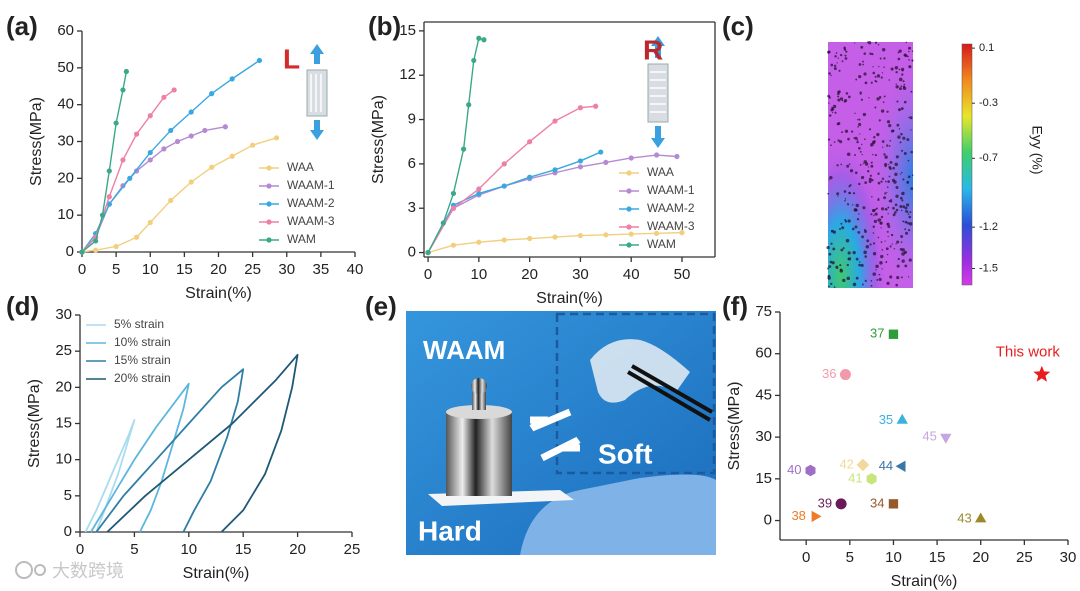  I want to click on legend-label: WAAM-3, so click(311, 221).